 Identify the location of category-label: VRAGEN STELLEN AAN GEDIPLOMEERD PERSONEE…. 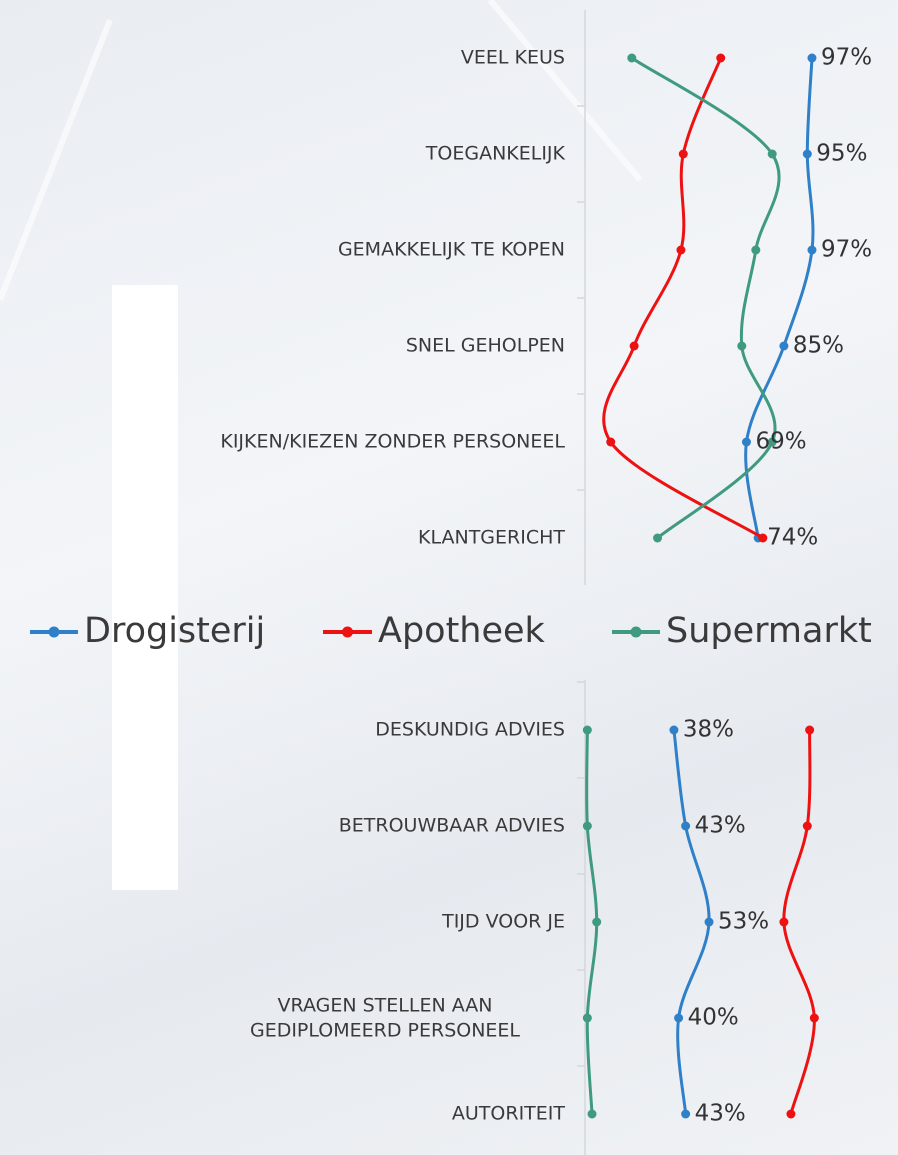
(385, 1017).